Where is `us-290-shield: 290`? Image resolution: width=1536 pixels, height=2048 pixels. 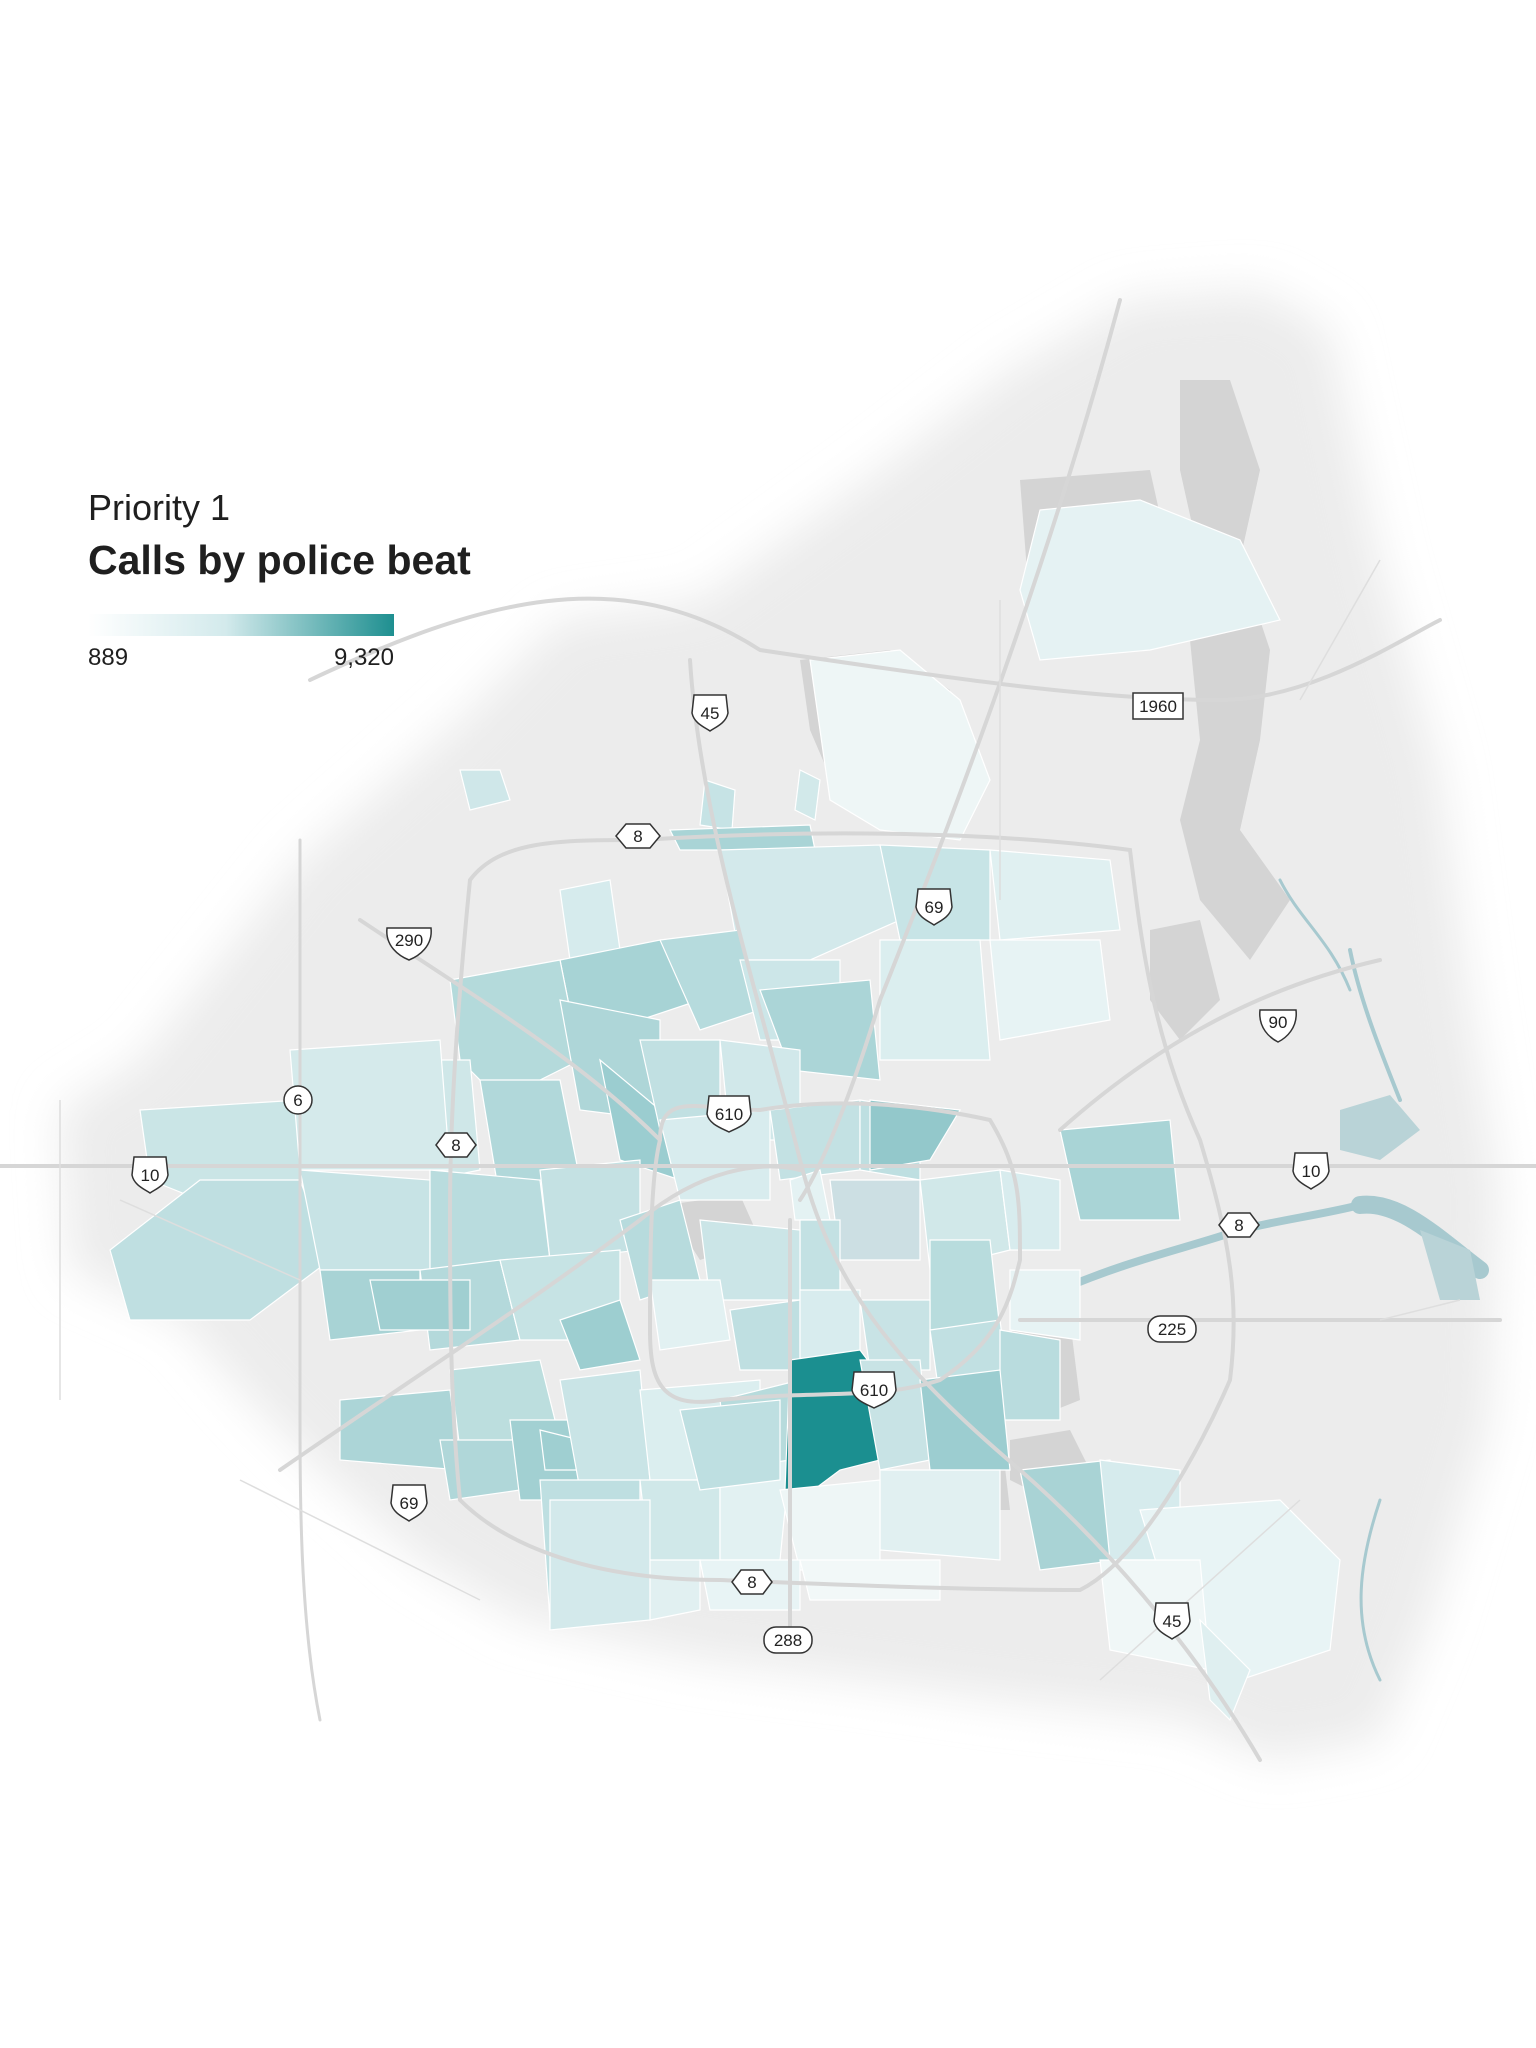
us-290-shield: 290 is located at coordinates (409, 944).